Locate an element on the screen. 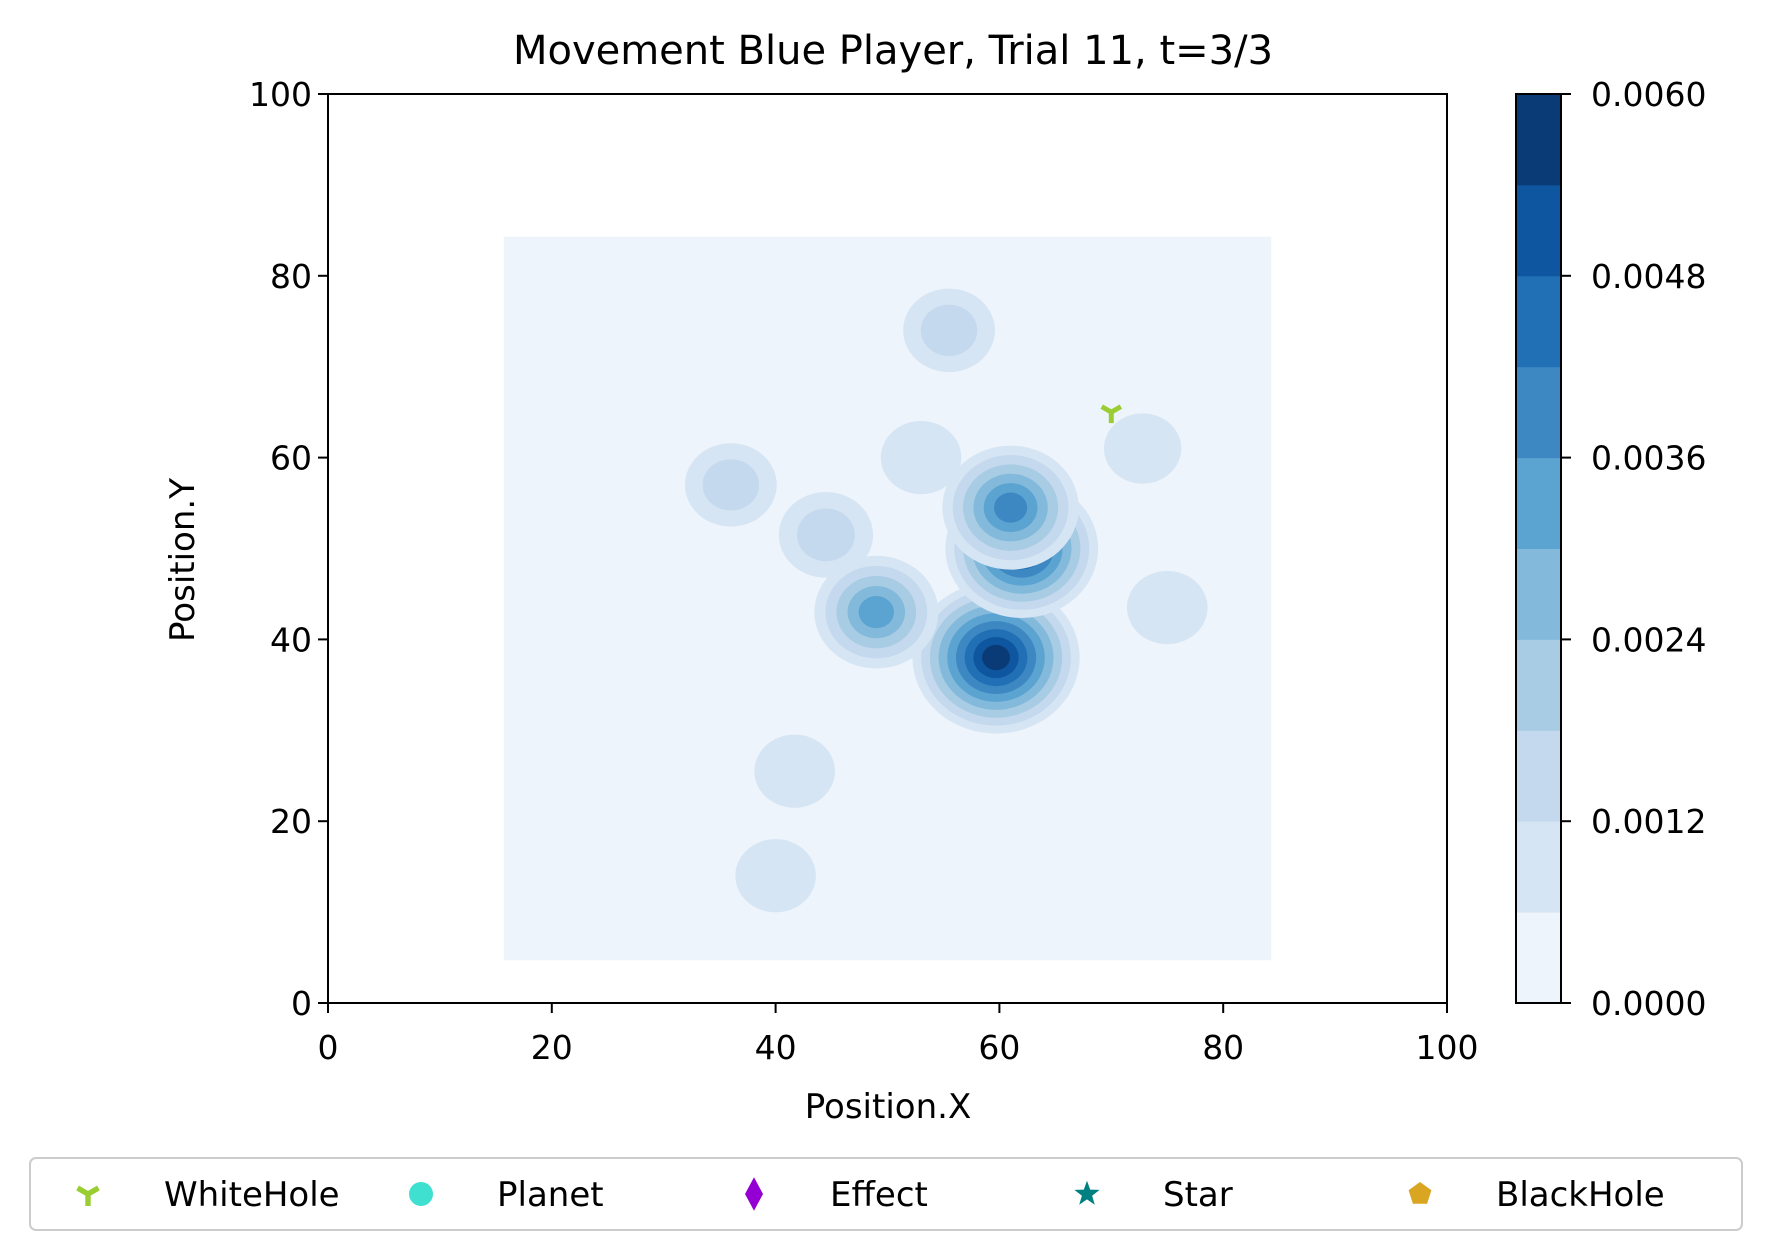 The width and height of the screenshot is (1768, 1257). density-contours is located at coordinates (946, 600).